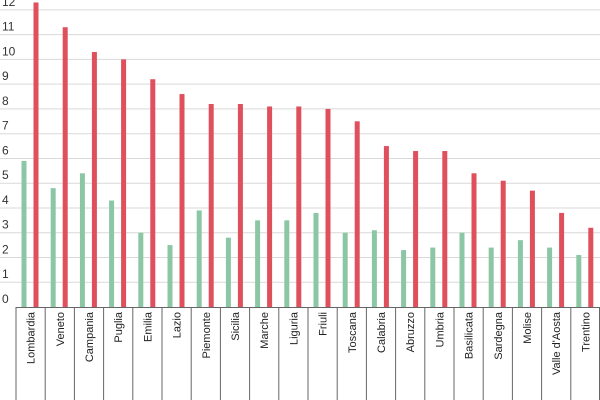  Describe the element at coordinates (5, 225) in the screenshot. I see `y-tick-label: 3` at that location.